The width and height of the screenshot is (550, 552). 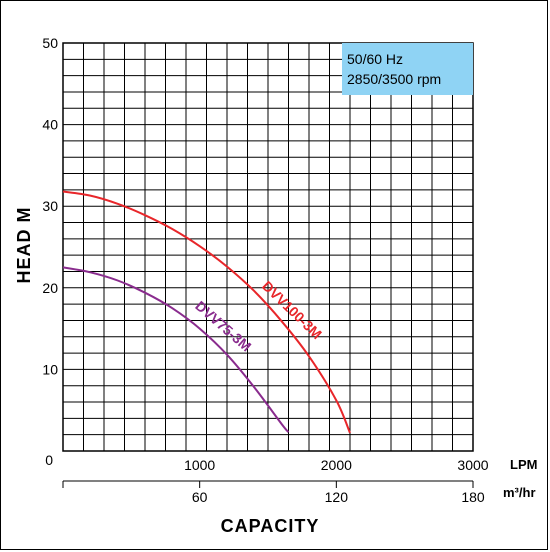 I want to click on info-frequency: 50/60 Hz, so click(x=375, y=59).